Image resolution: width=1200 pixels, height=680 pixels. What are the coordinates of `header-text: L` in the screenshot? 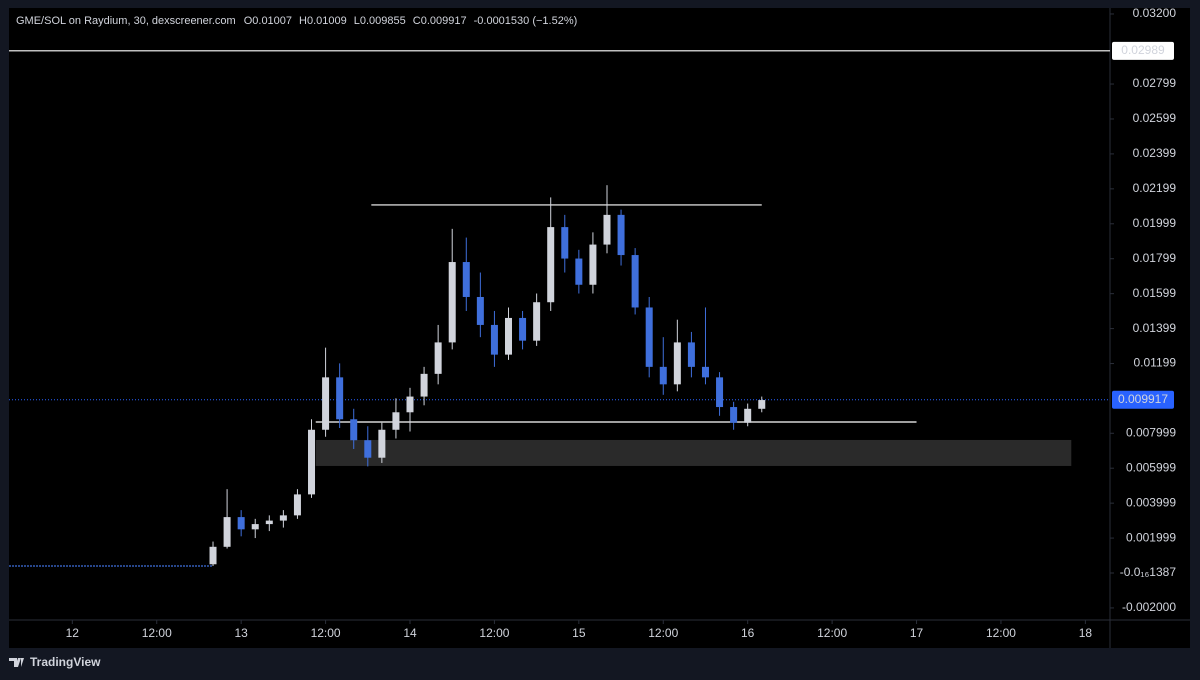 It's located at (357, 21).